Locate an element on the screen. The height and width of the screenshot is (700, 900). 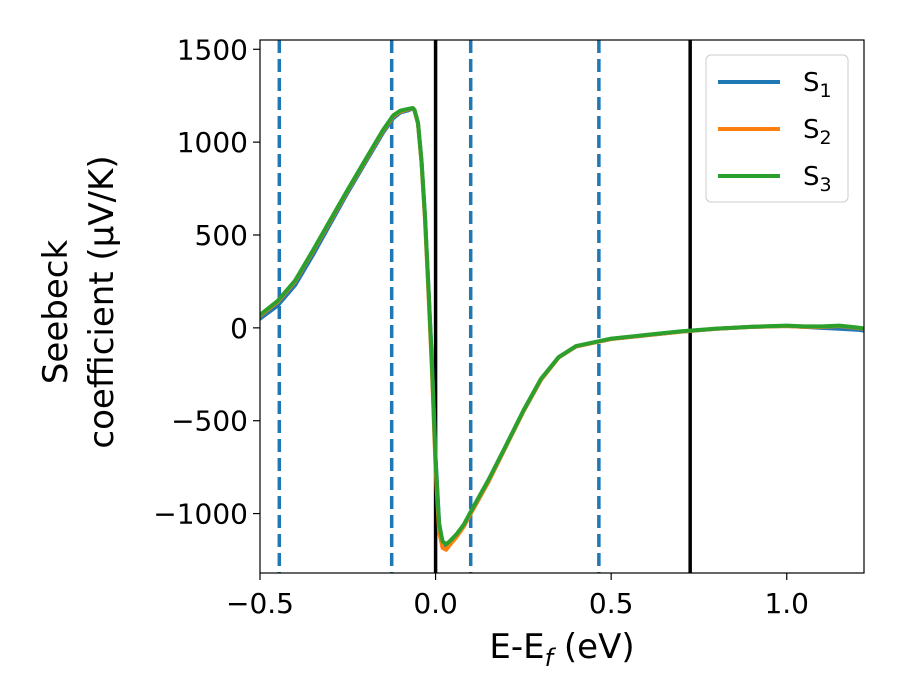
y-tick-label: −1000 is located at coordinates (200, 514).